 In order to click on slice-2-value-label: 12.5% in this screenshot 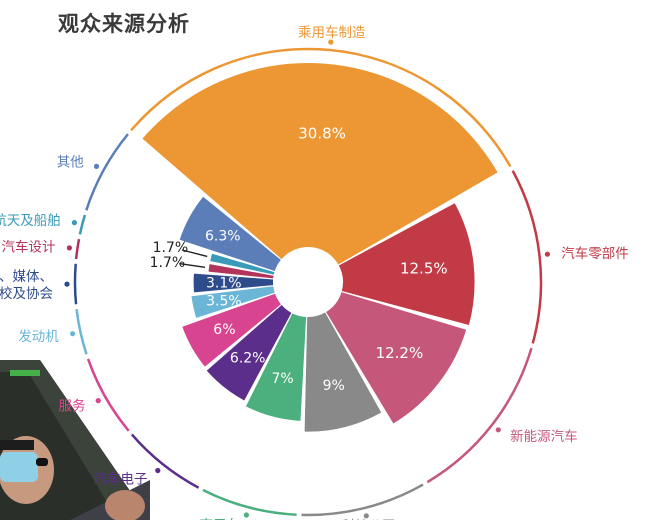, I will do `click(424, 269)`.